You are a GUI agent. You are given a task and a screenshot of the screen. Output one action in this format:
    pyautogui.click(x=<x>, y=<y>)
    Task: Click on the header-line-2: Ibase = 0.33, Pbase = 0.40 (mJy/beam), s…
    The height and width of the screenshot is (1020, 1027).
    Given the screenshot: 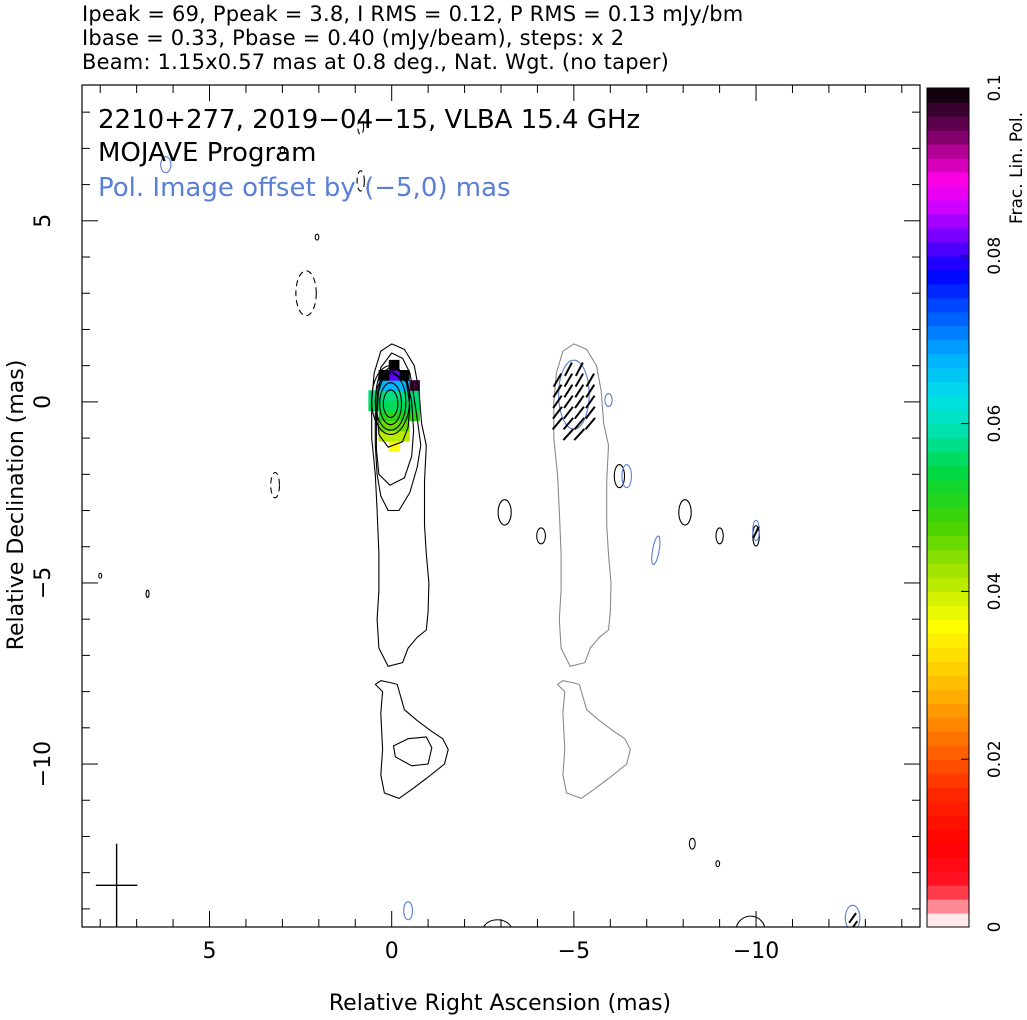 What is the action you would take?
    pyautogui.click(x=353, y=38)
    